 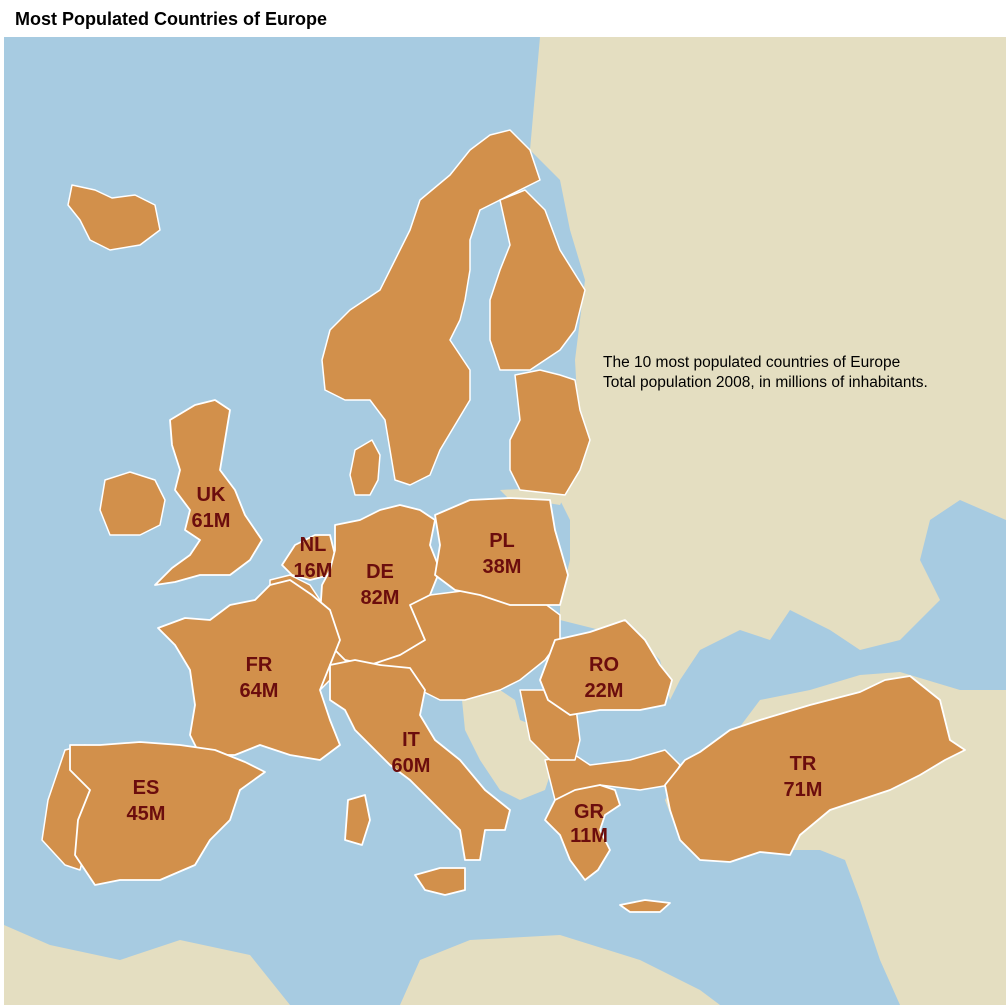 I want to click on land-south-africa, so click(x=560, y=970).